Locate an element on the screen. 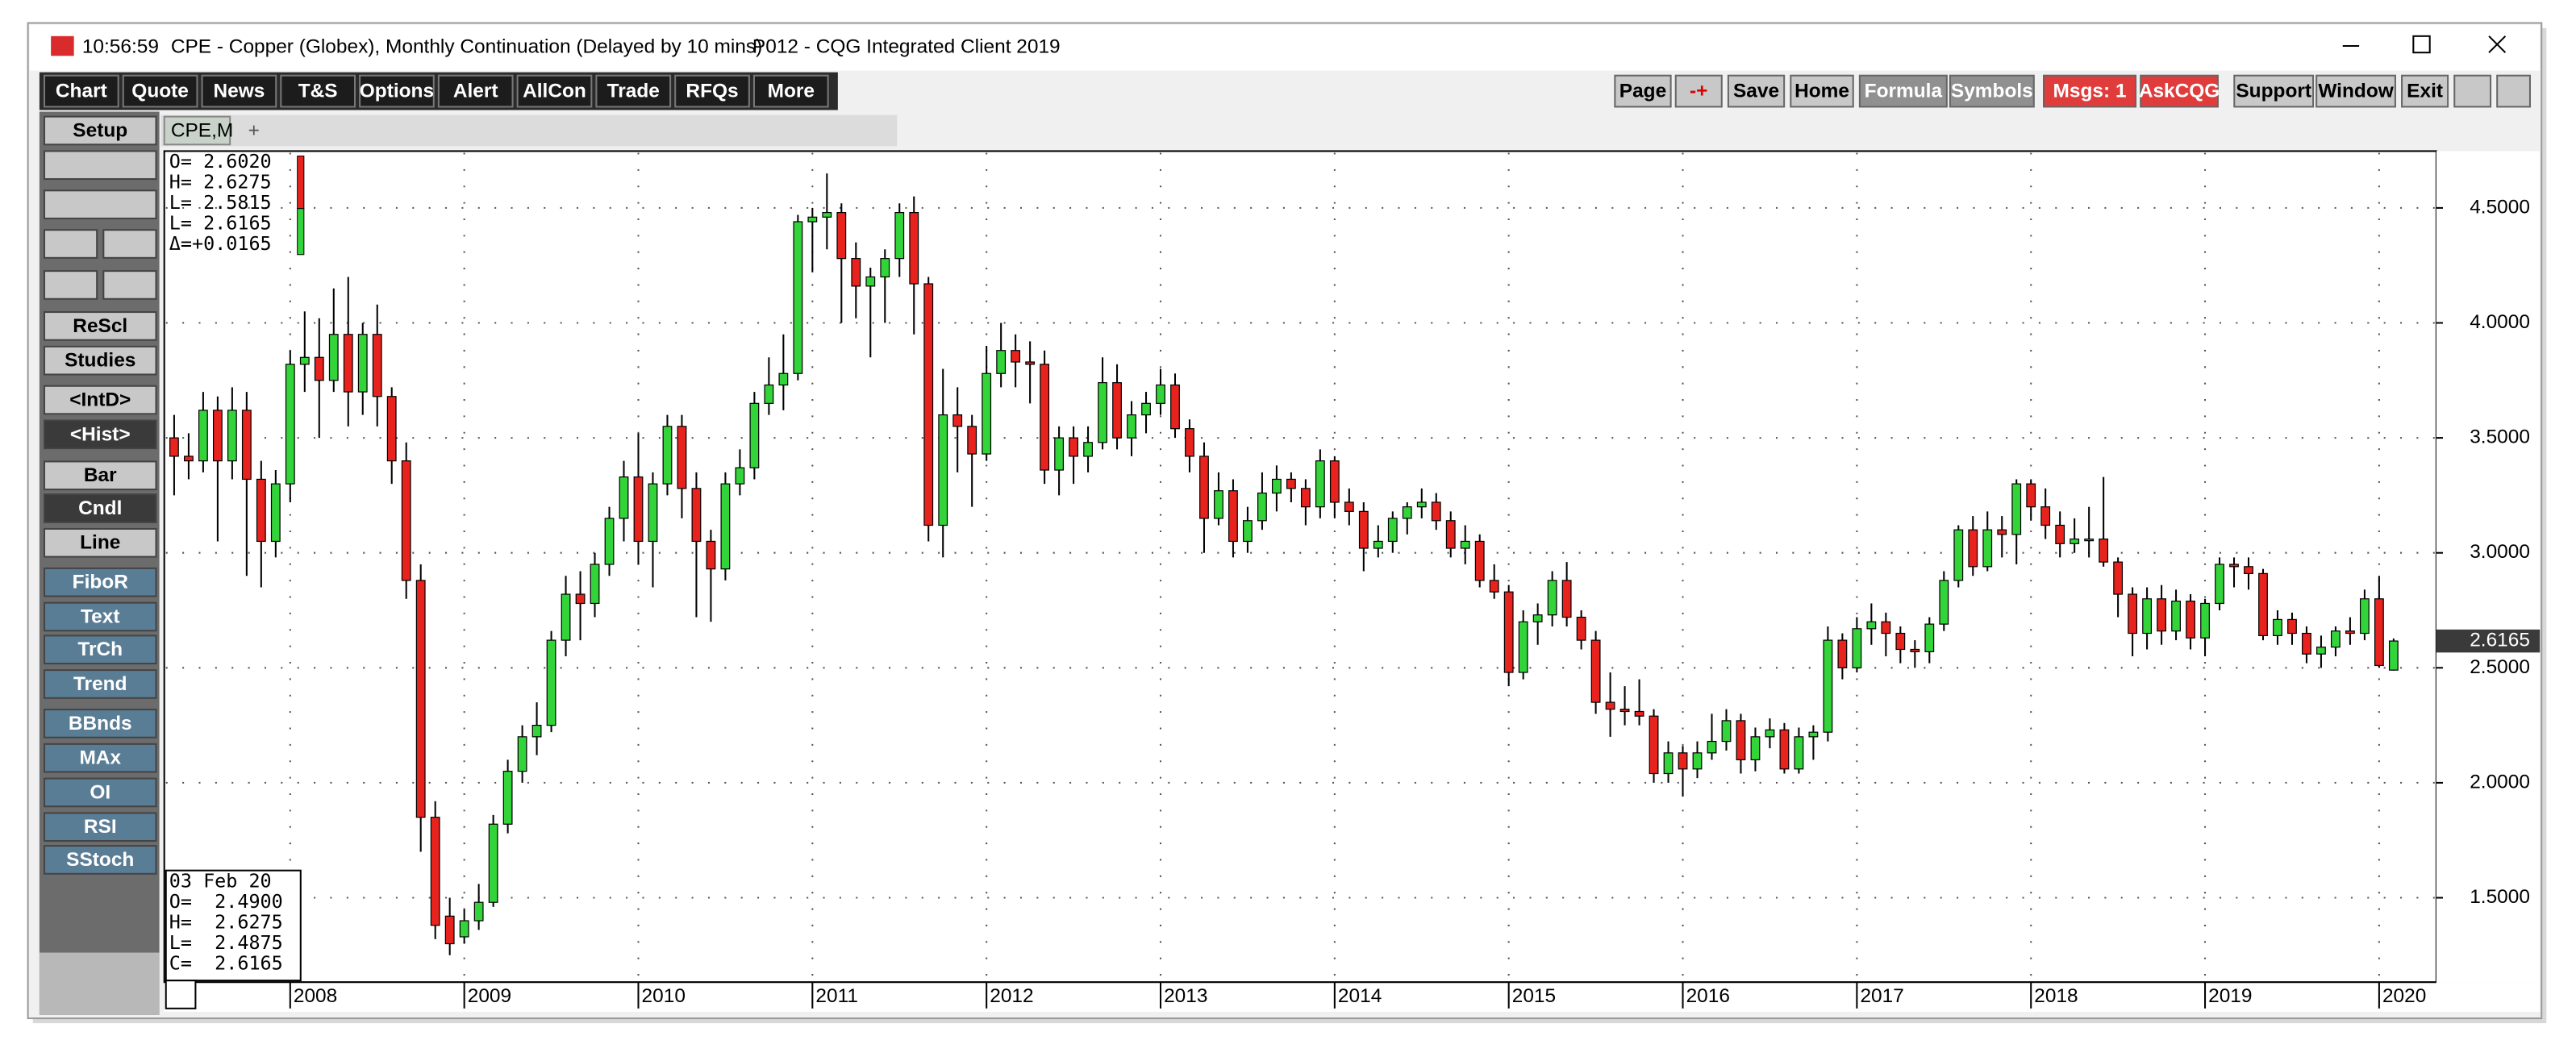  toolbar-button-label: Alert is located at coordinates (475, 91).